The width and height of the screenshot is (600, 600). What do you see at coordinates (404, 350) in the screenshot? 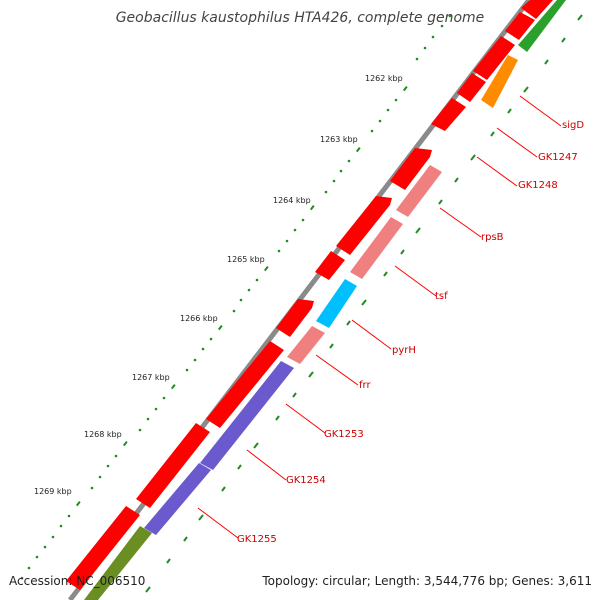
I see `gene-label-pyrH: pyrH` at bounding box center [404, 350].